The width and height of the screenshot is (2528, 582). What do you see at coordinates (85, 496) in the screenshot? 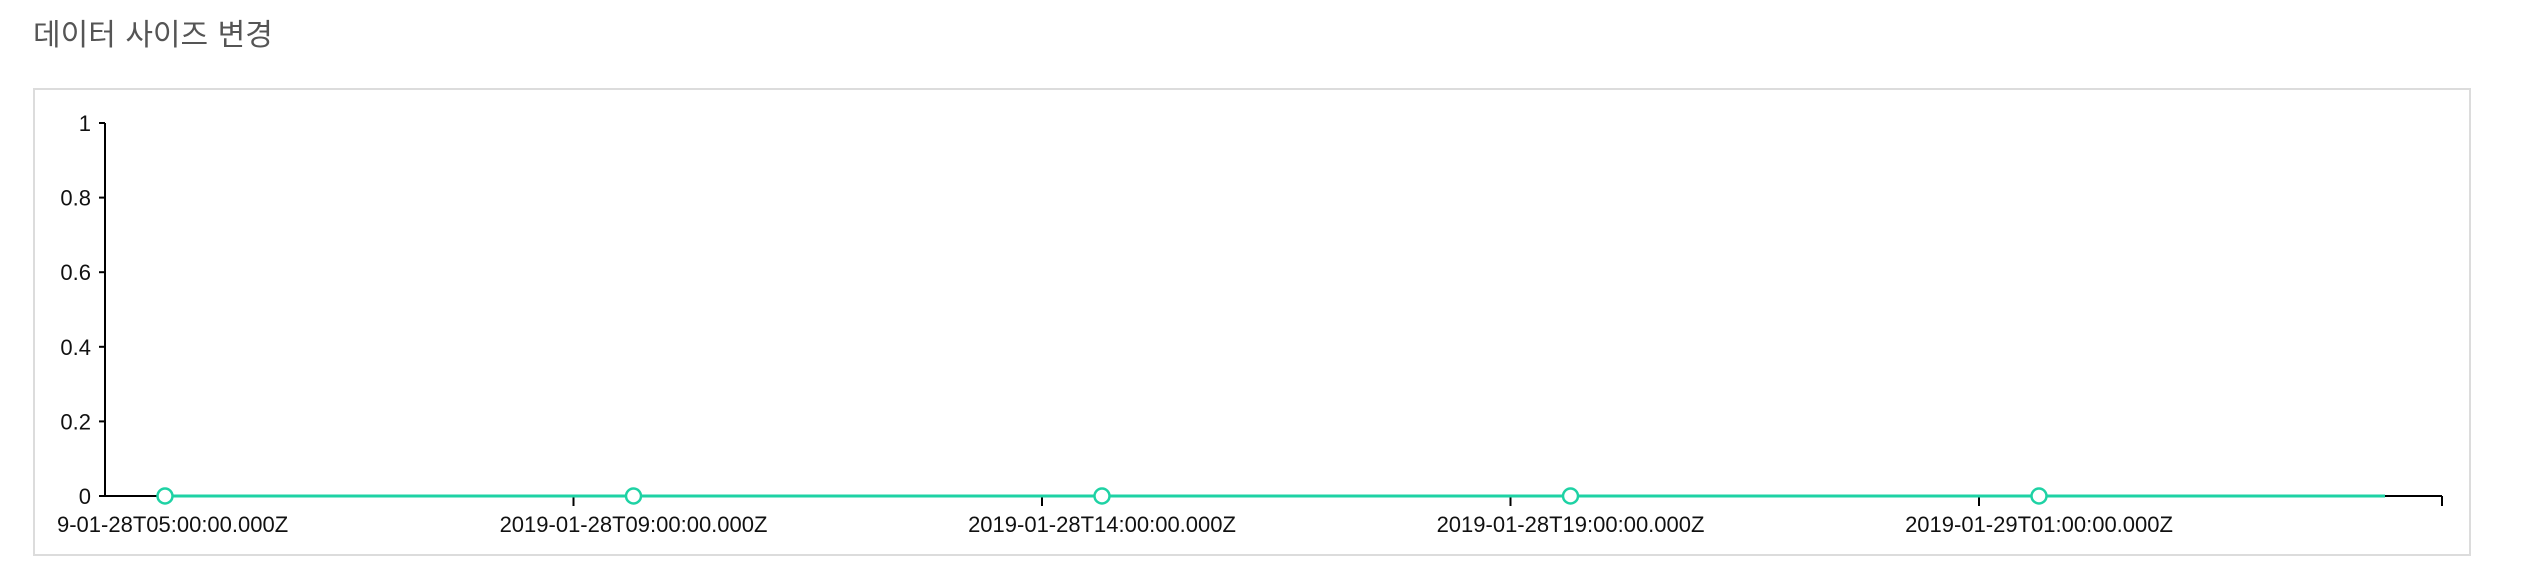
I see `y-tick-label: 0` at bounding box center [85, 496].